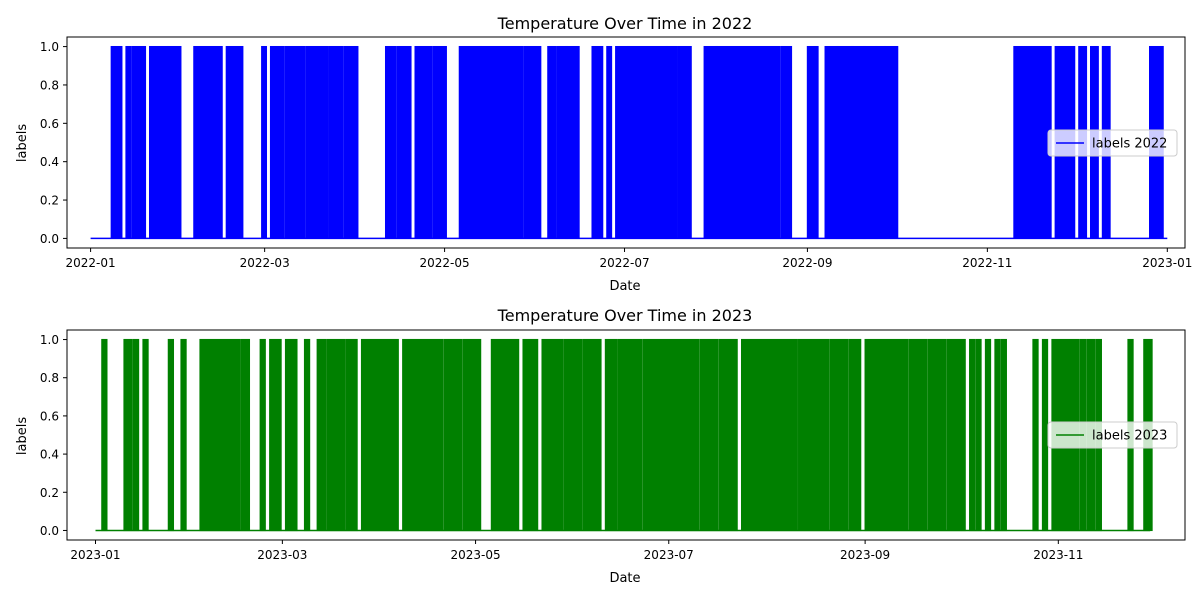 The width and height of the screenshot is (1200, 600). I want to click on x-tick-label: 2023-07, so click(669, 555).